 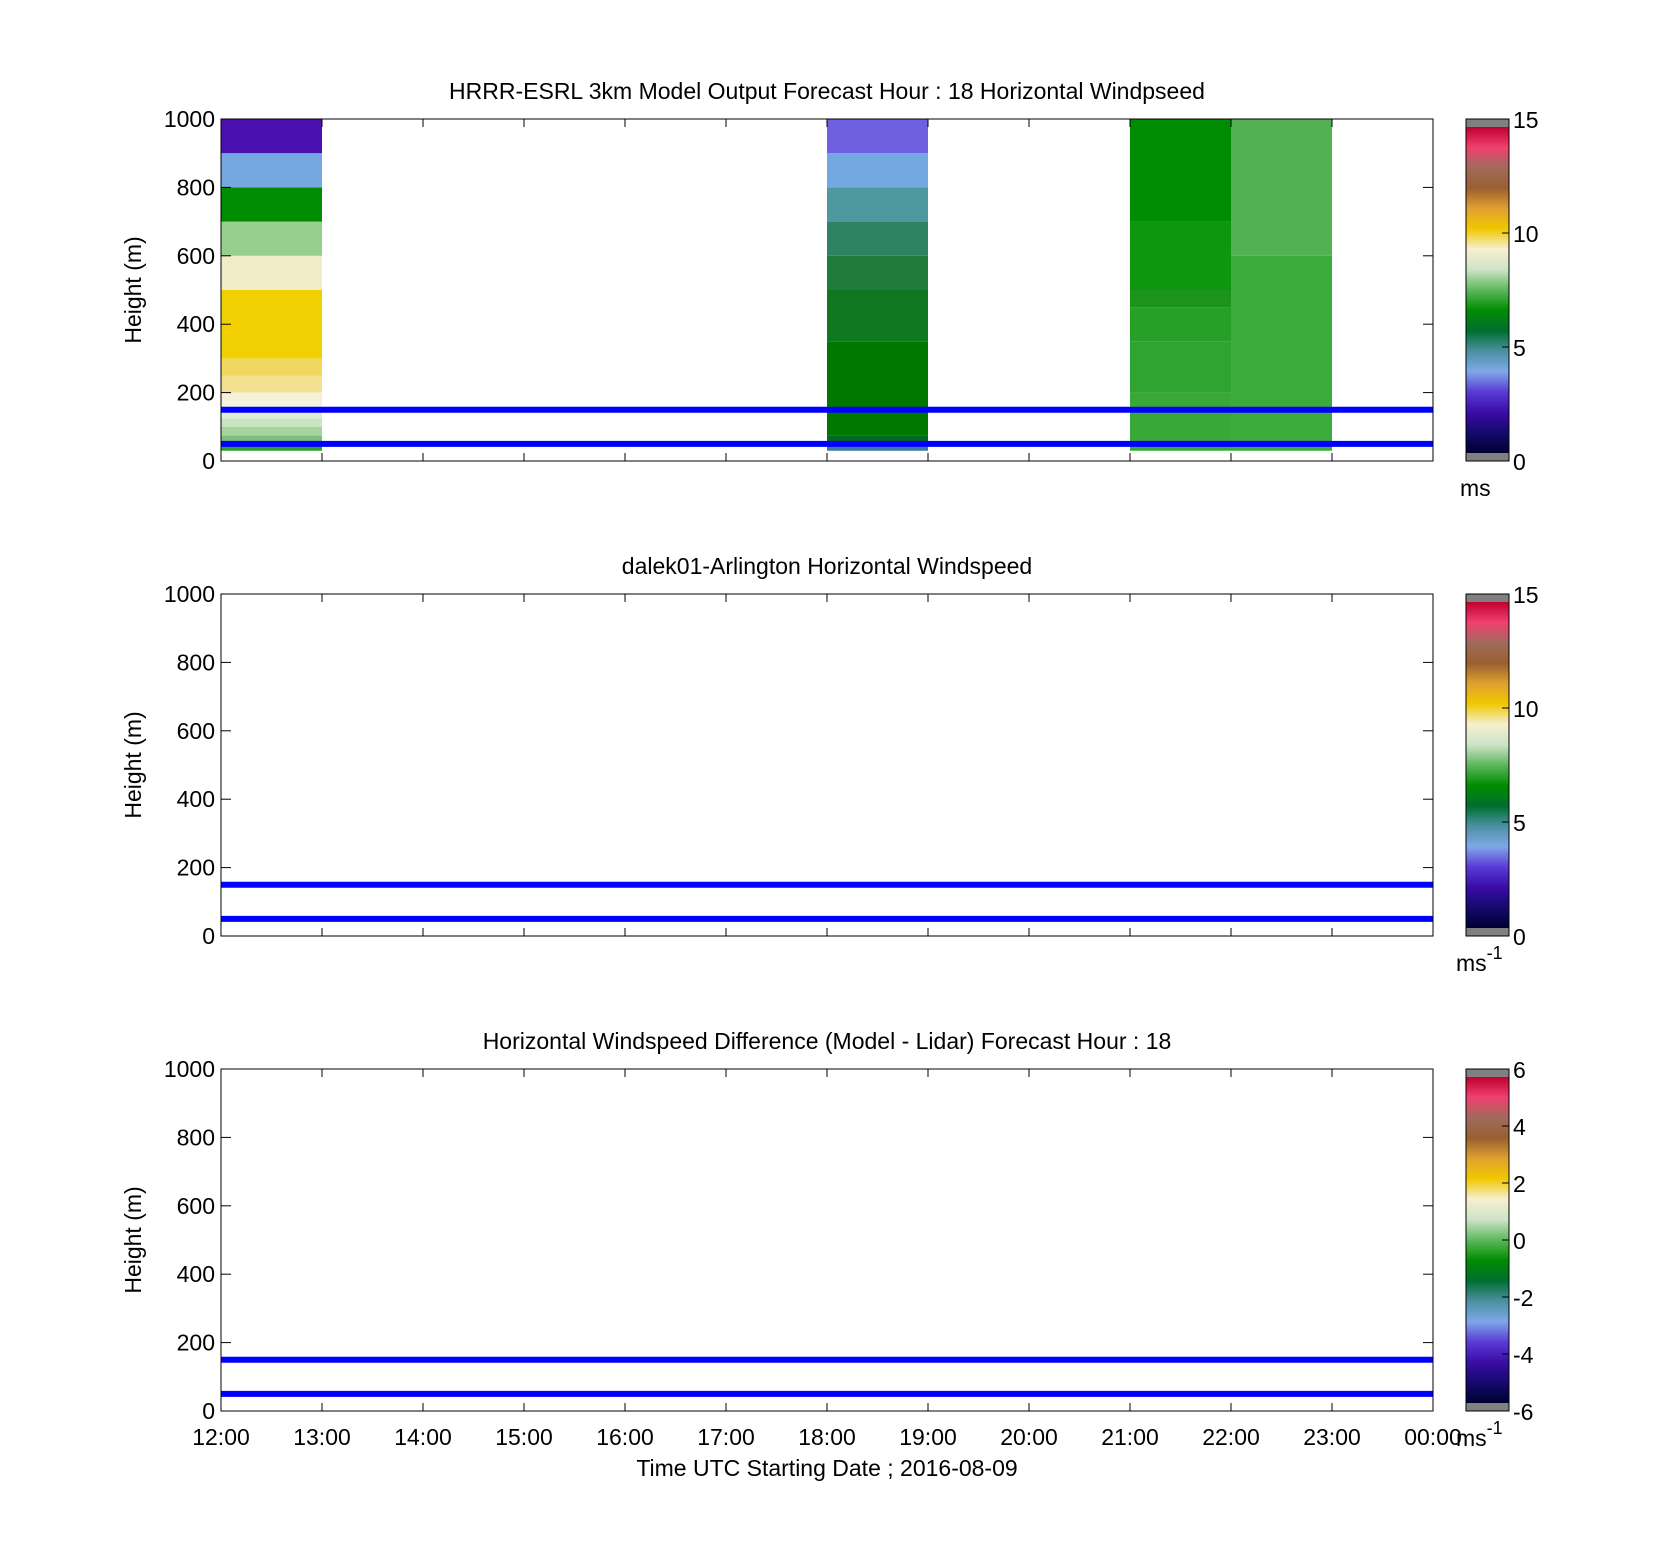 I want to click on x-tick-label: 15:00, so click(x=524, y=1437).